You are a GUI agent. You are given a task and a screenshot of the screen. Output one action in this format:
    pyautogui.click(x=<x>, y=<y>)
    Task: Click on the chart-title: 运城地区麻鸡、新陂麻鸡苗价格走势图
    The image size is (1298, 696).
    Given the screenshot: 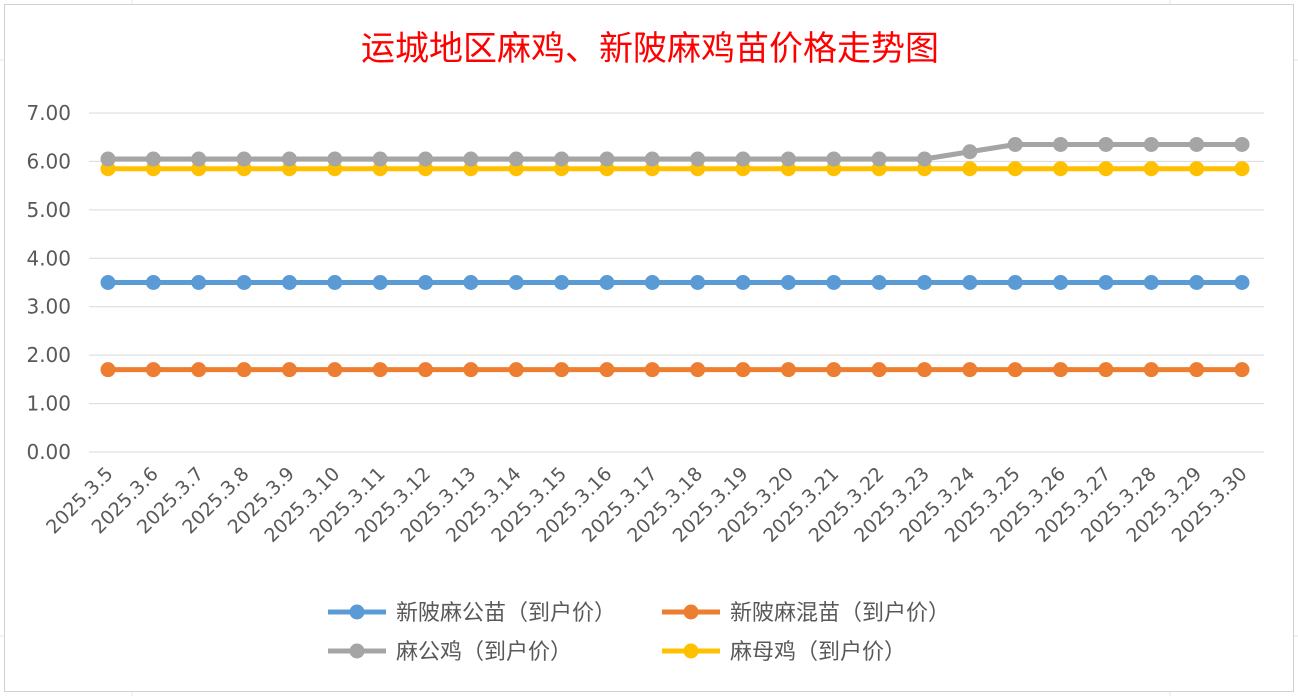 What is the action you would take?
    pyautogui.click(x=650, y=49)
    